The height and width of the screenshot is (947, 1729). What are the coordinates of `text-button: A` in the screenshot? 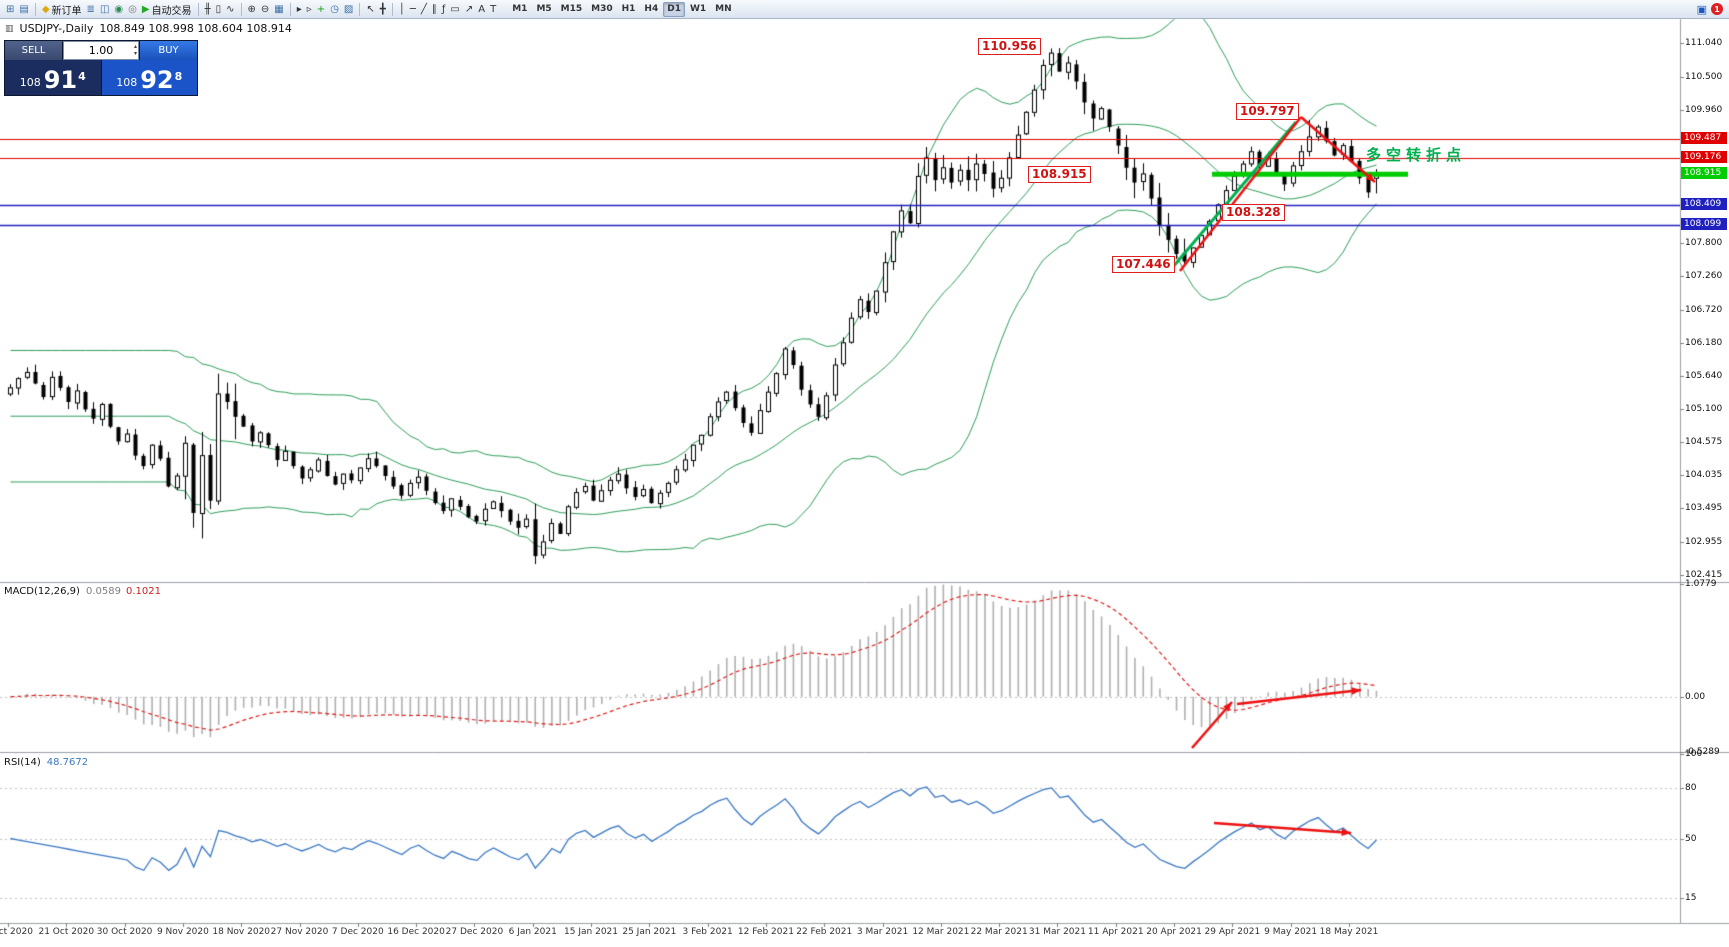 It's located at (481, 9).